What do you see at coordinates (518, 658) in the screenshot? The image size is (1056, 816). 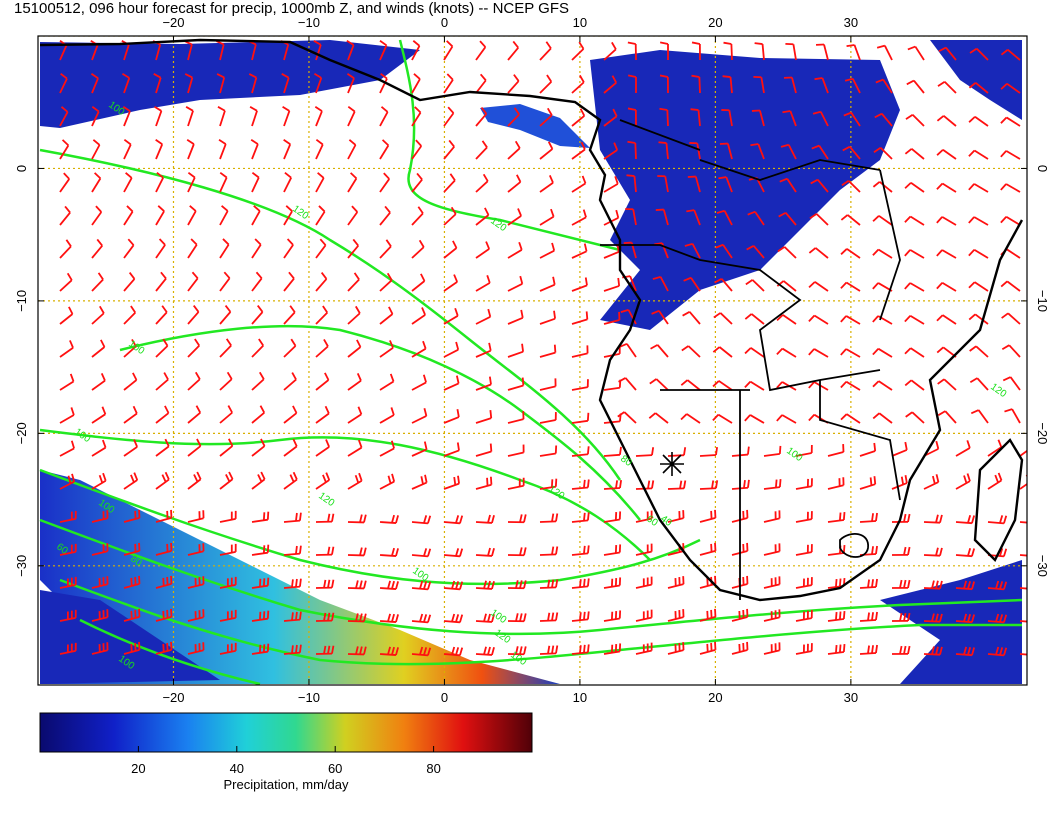 I see `contour-label: 100` at bounding box center [518, 658].